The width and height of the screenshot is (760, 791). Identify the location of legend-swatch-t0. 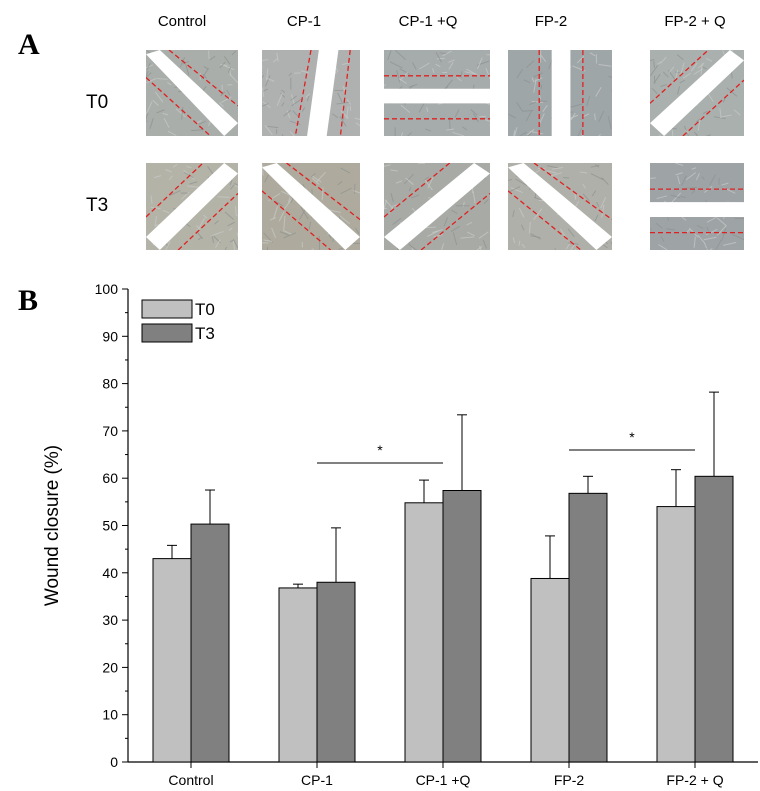
(167, 309).